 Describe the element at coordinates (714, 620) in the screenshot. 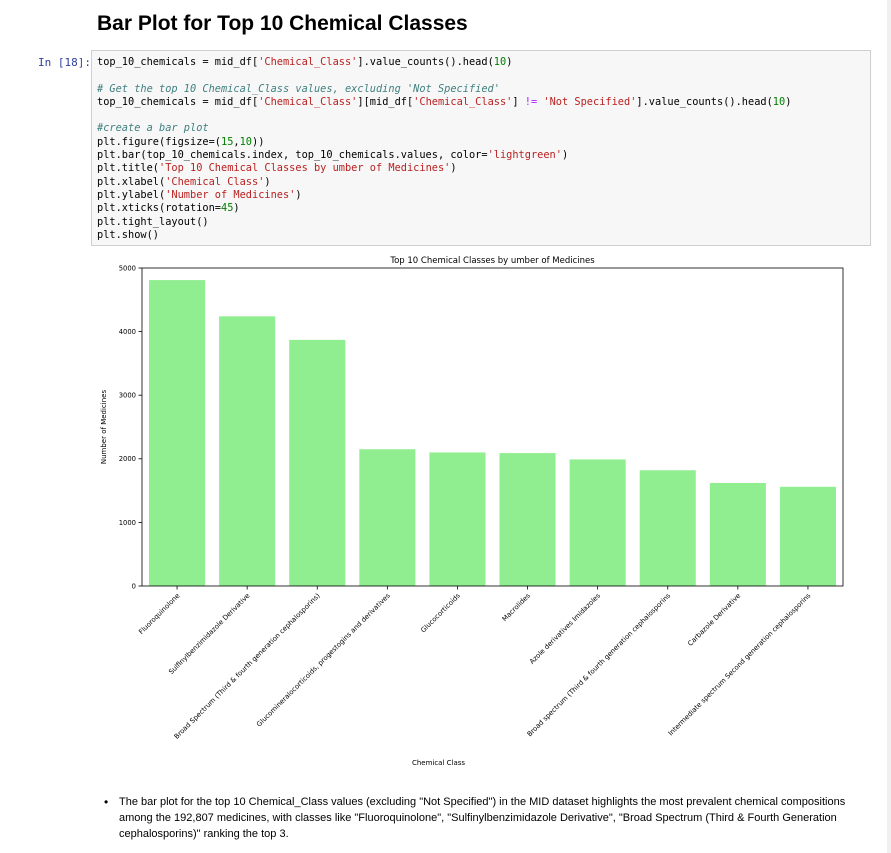

I see `x-tick-label: Carbazole Derivative` at that location.